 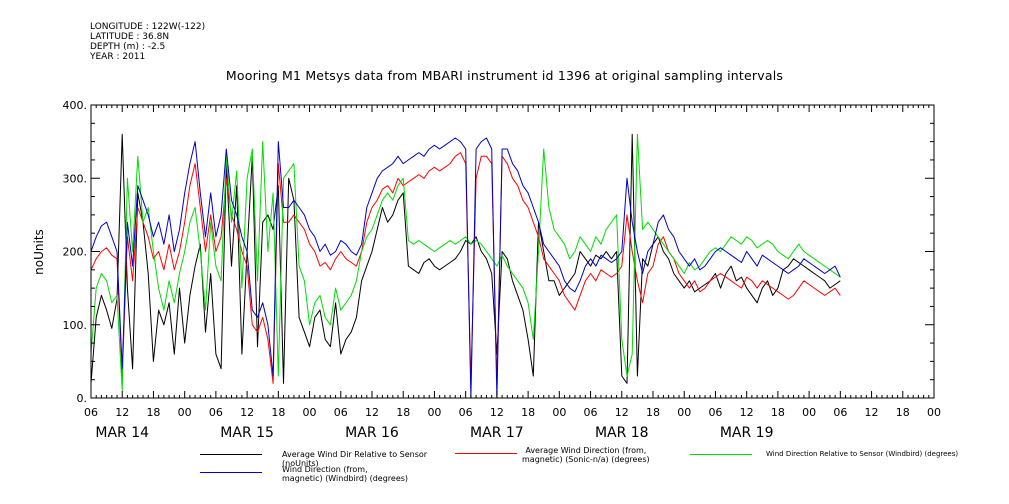 What do you see at coordinates (82, 398) in the screenshot?
I see `y-tick-label: 0.` at bounding box center [82, 398].